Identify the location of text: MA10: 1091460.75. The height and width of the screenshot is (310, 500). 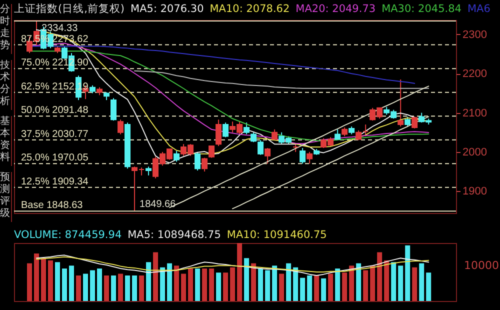
(276, 235).